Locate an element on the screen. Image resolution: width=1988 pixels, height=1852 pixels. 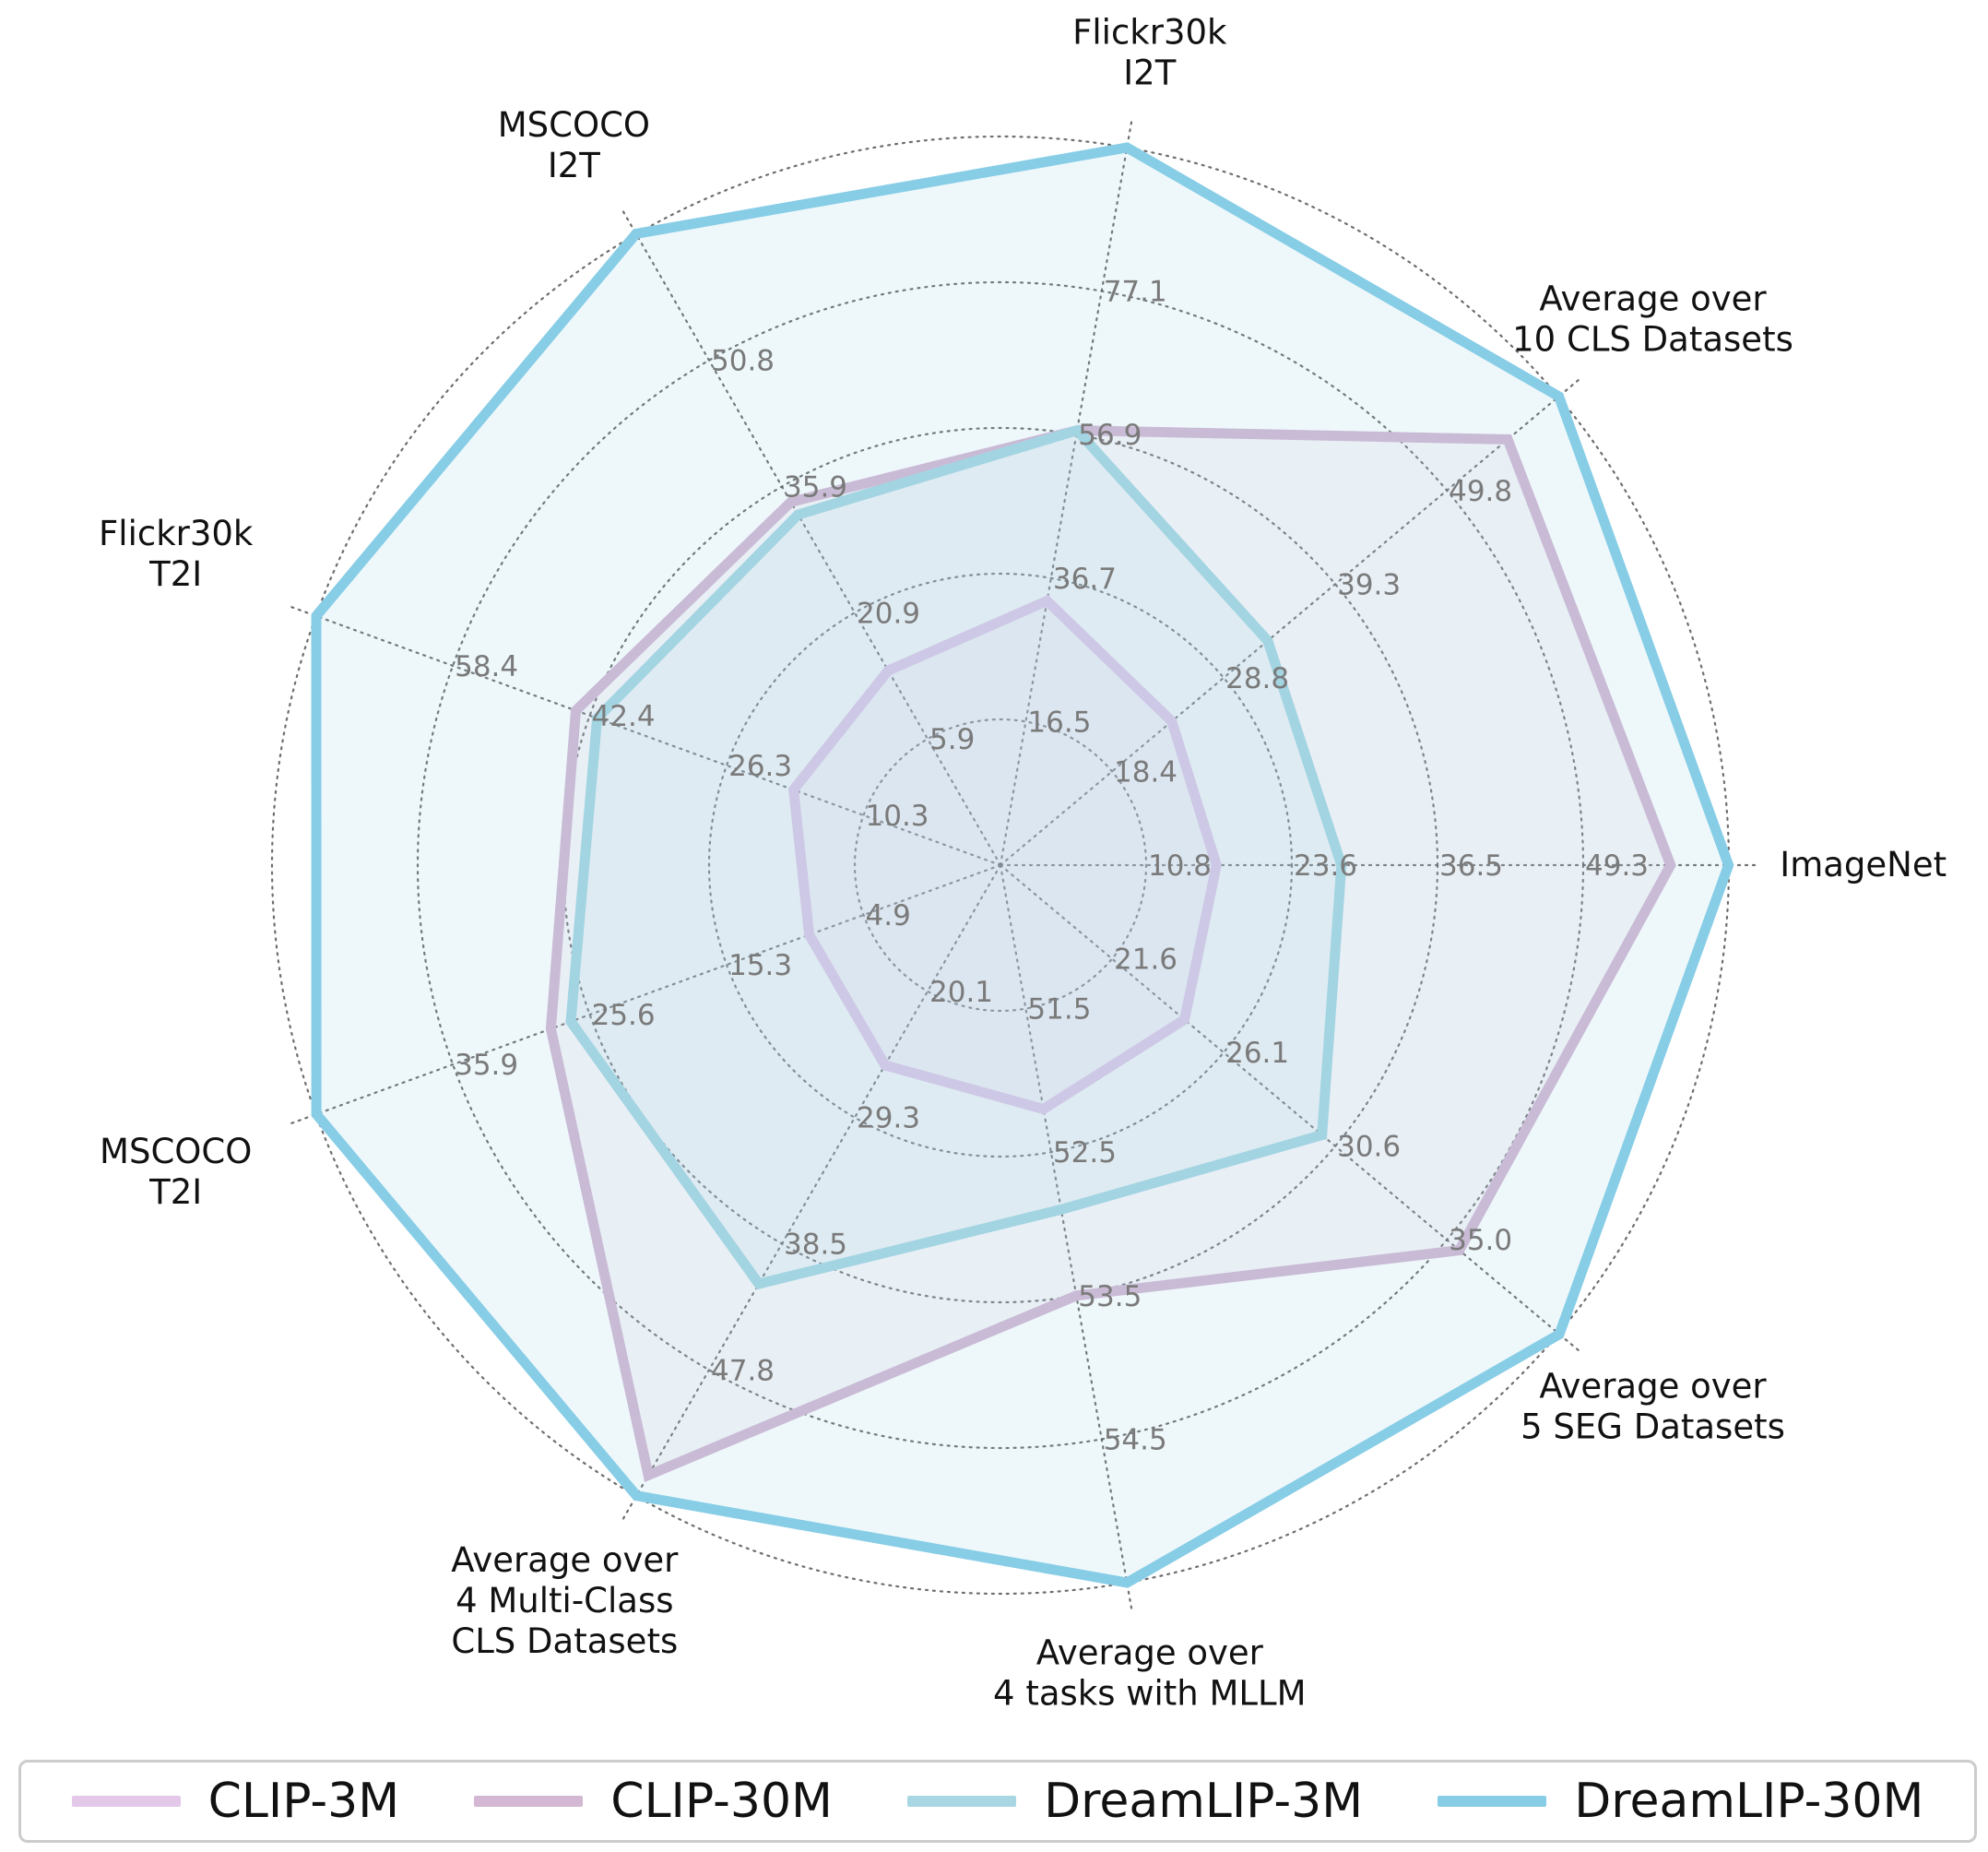
tick-label: 58.4 is located at coordinates (486, 666).